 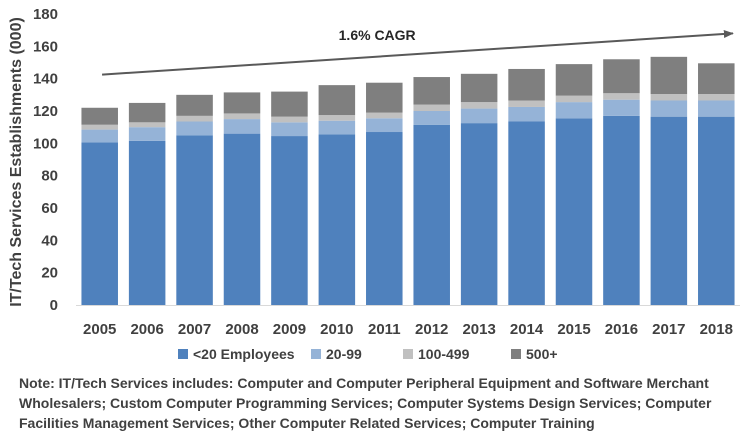 I want to click on x-tick-label: 2006, so click(x=146, y=329).